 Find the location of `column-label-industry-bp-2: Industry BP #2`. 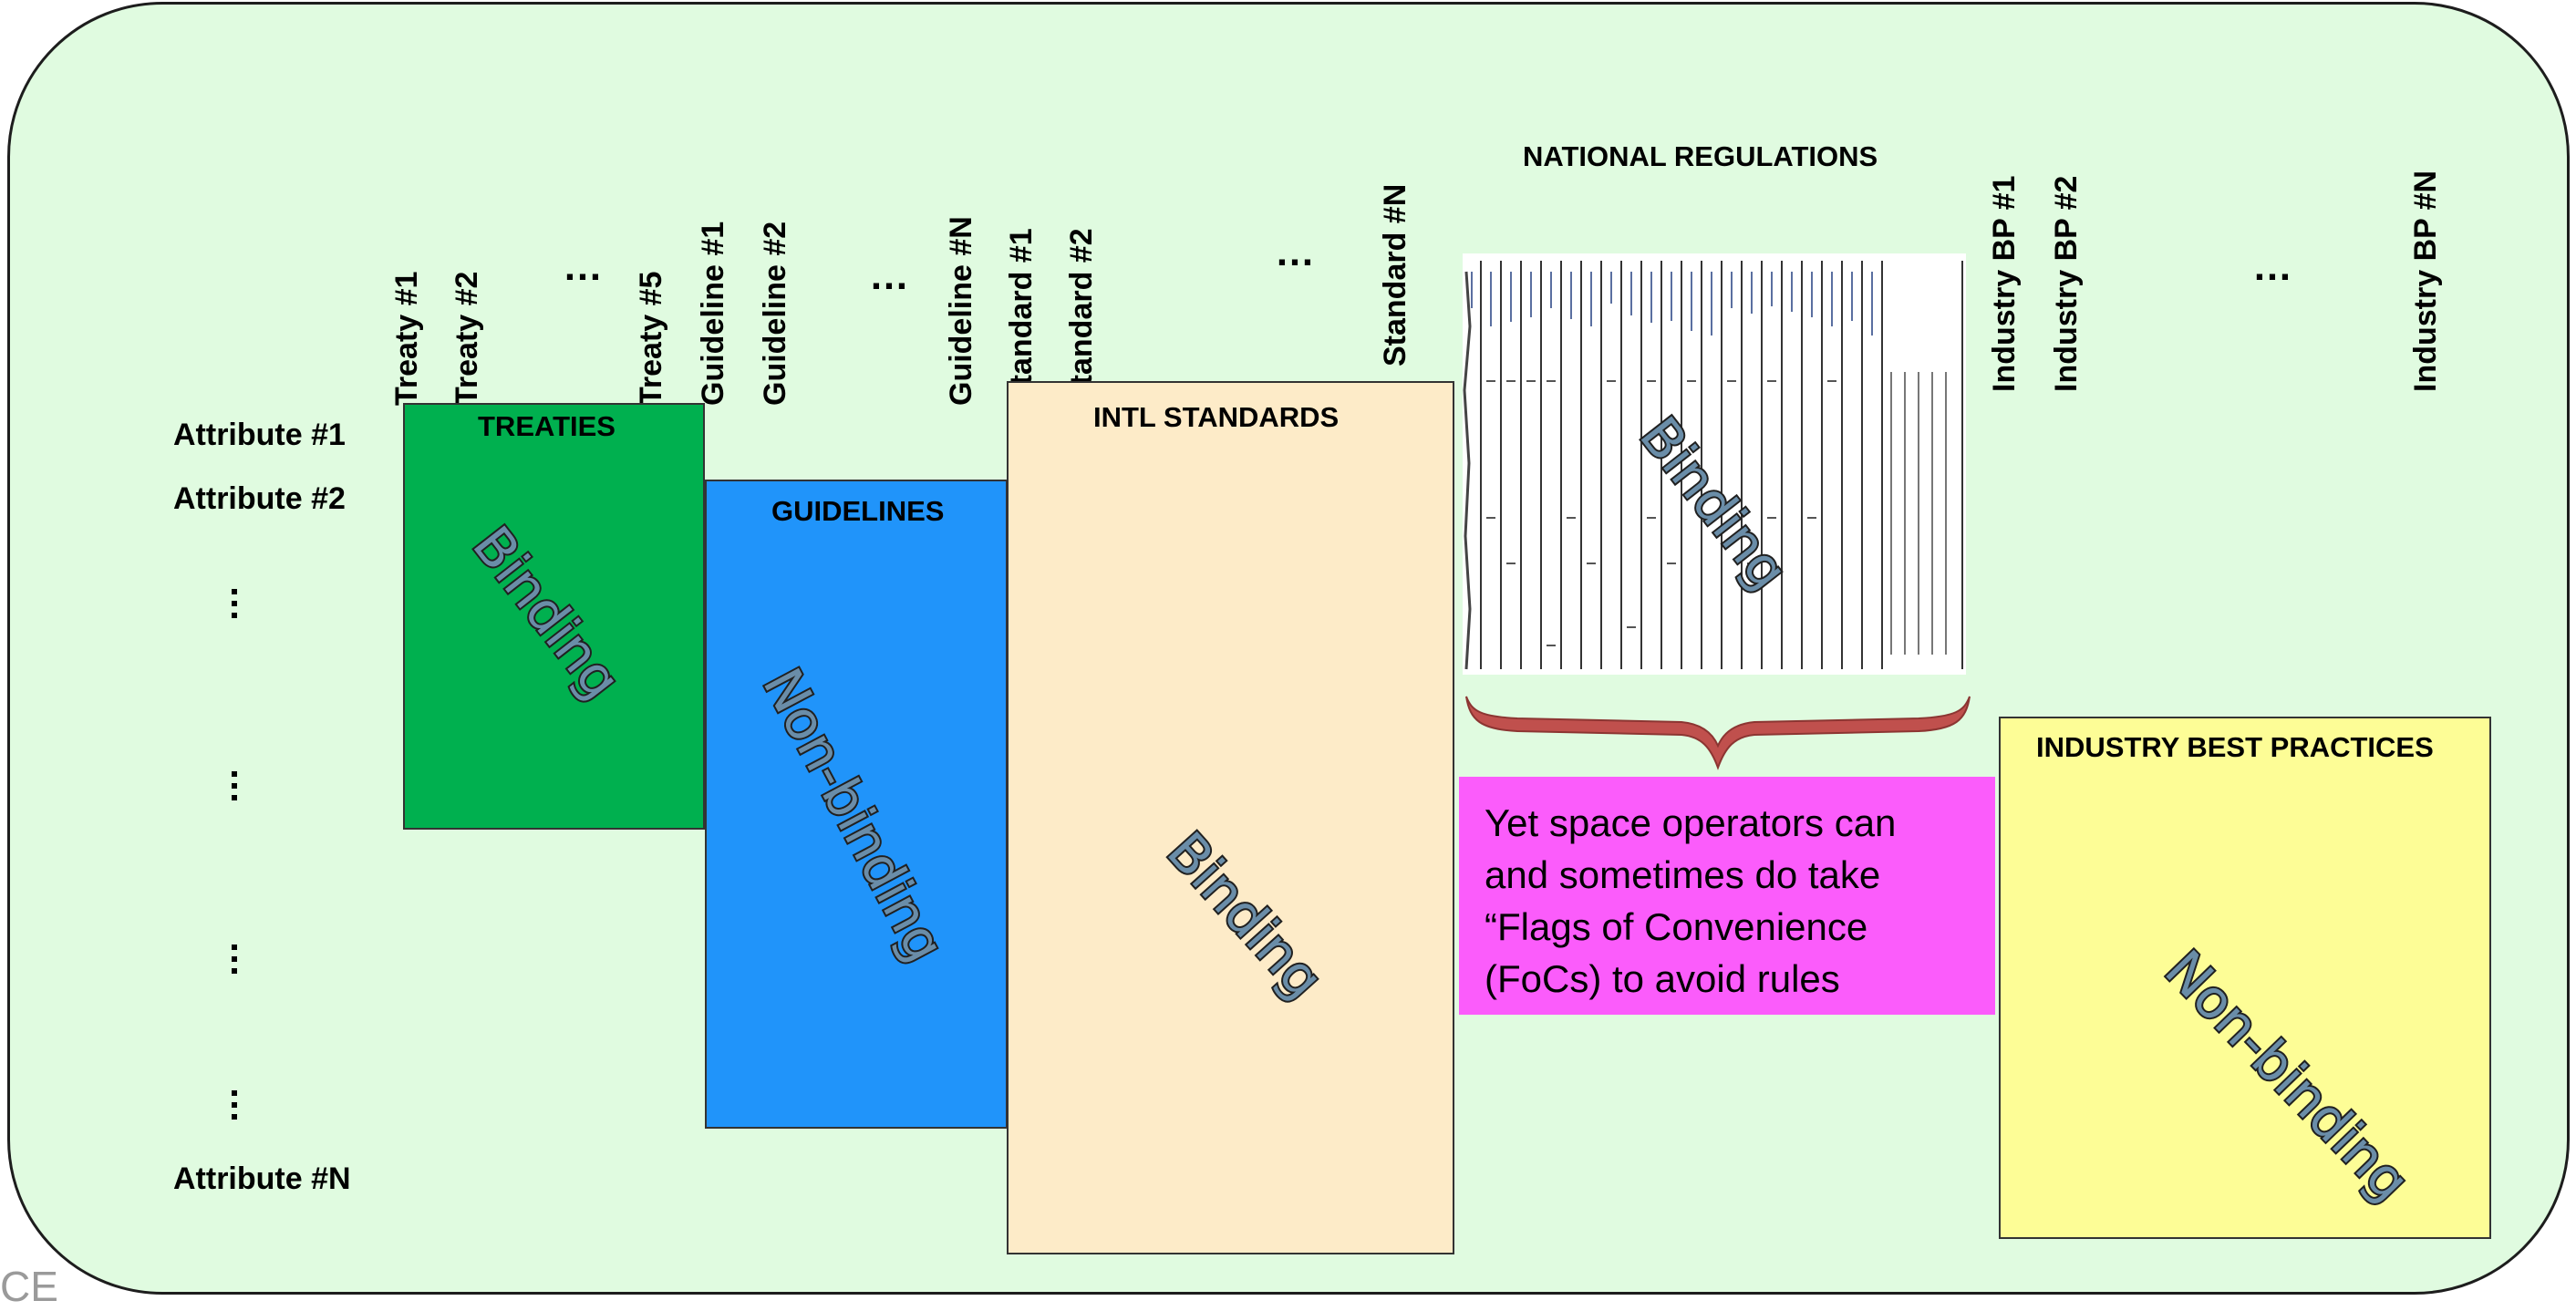

column-label-industry-bp-2: Industry BP #2 is located at coordinates (2066, 283).